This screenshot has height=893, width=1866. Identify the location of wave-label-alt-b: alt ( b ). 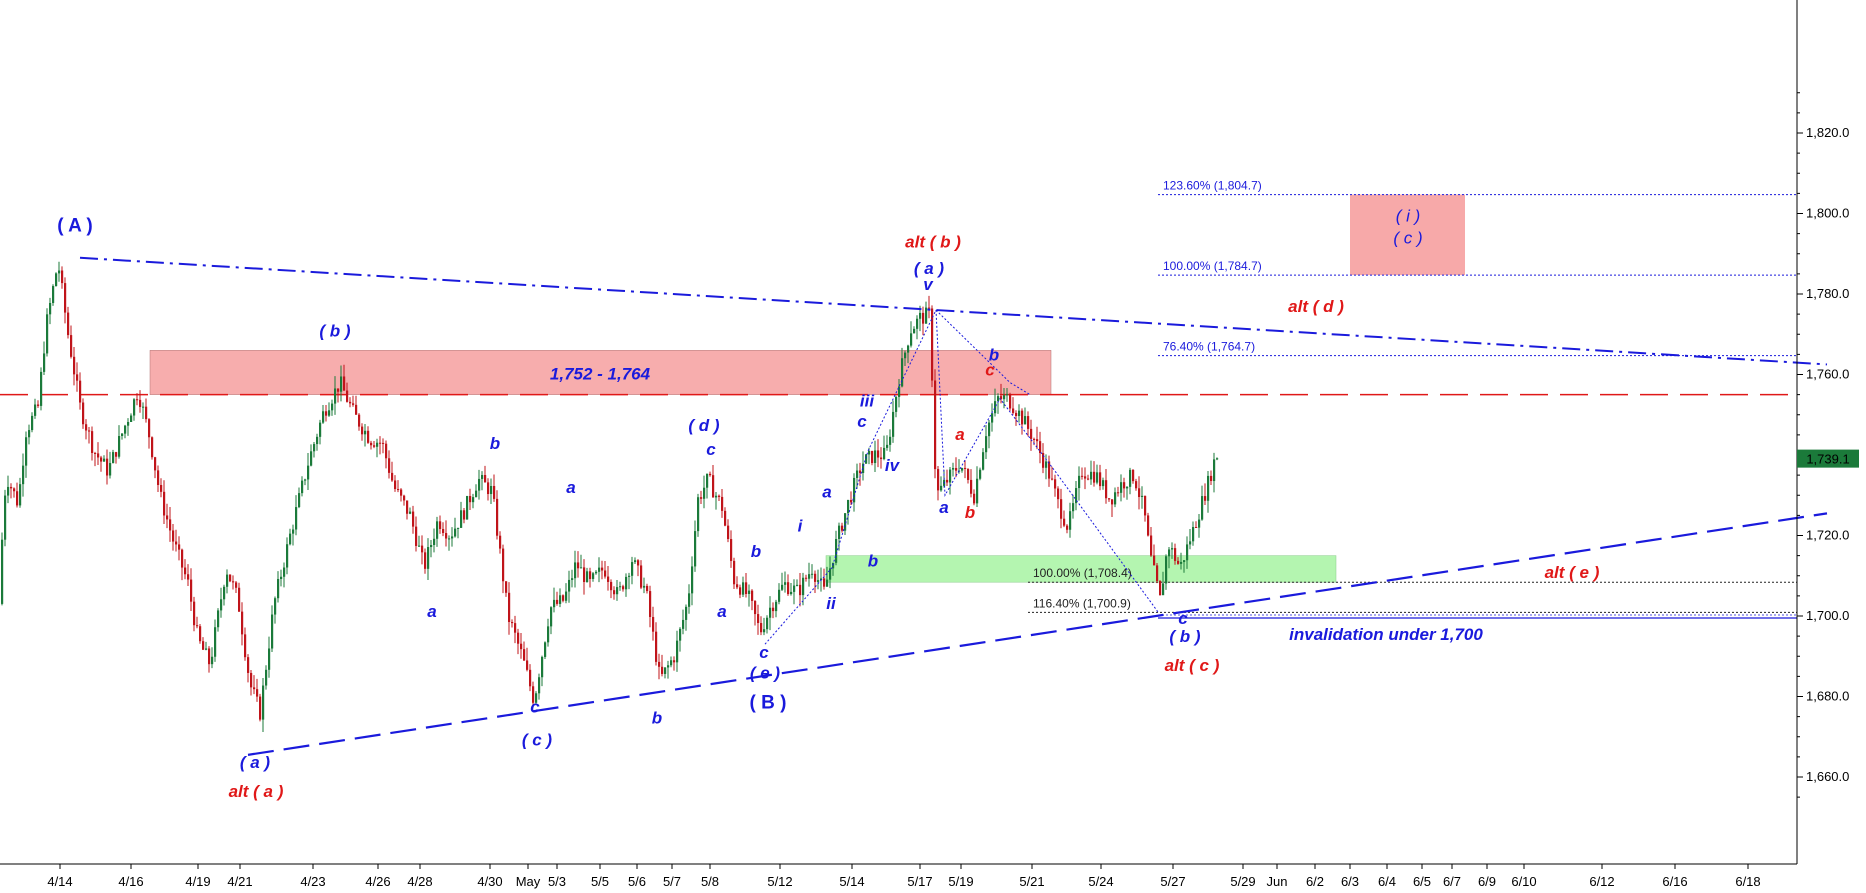
(933, 242).